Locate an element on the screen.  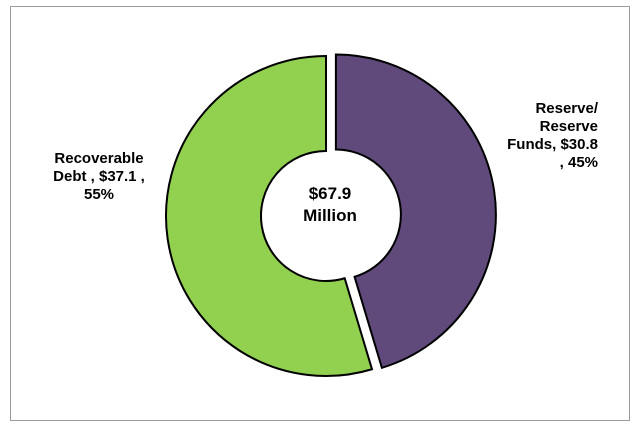
data-label-recoverable-debt: Recoverable Debt , $37.1 , 55% is located at coordinates (99, 176).